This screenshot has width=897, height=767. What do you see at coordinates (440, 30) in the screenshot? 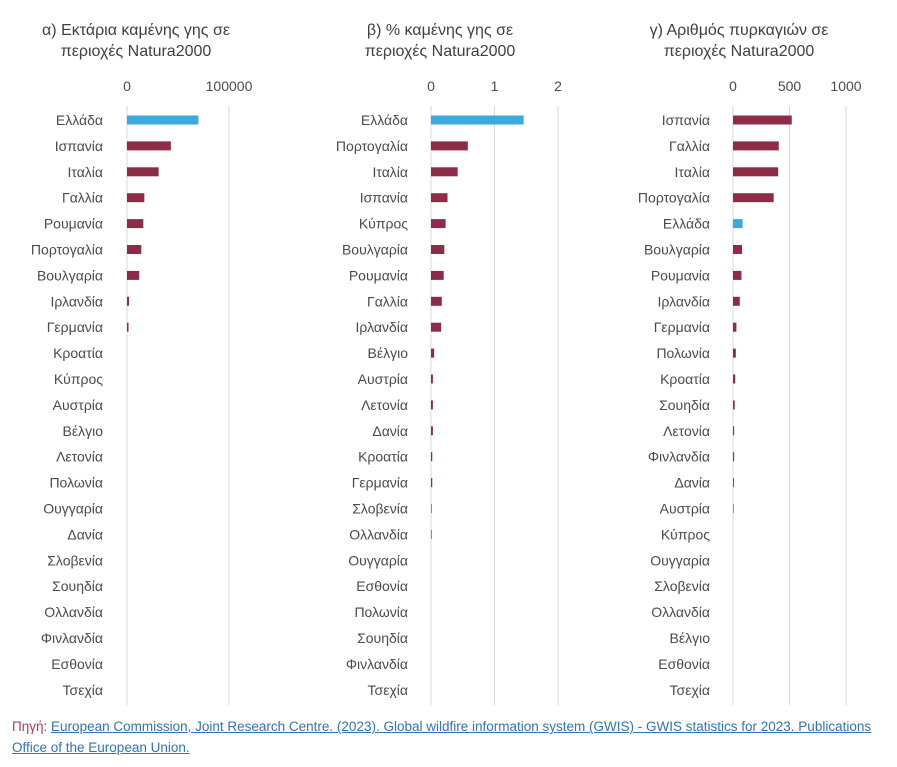
I see `panel-2-title-line-1: β) % καμένης γης σε` at bounding box center [440, 30].